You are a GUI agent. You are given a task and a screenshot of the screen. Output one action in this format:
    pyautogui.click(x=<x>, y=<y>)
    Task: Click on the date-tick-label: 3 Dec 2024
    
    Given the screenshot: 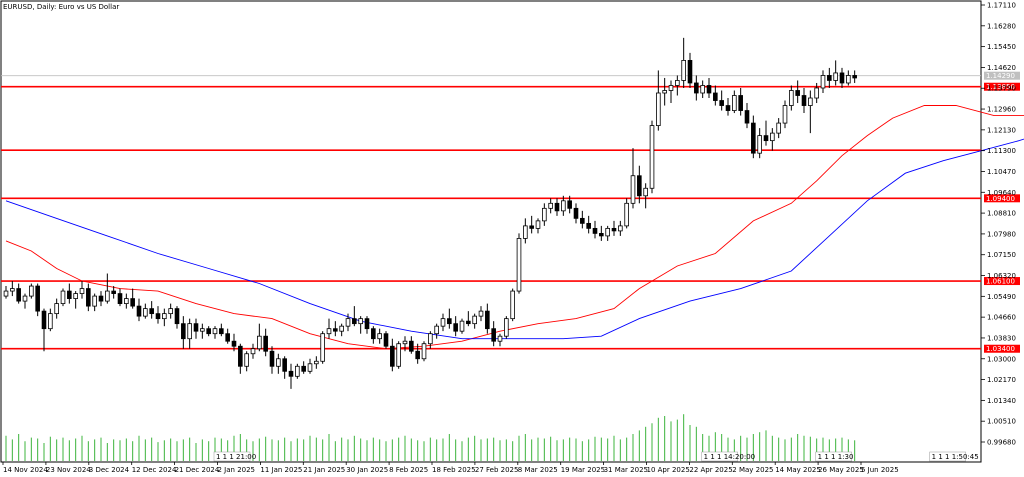 What is the action you would take?
    pyautogui.click(x=109, y=470)
    